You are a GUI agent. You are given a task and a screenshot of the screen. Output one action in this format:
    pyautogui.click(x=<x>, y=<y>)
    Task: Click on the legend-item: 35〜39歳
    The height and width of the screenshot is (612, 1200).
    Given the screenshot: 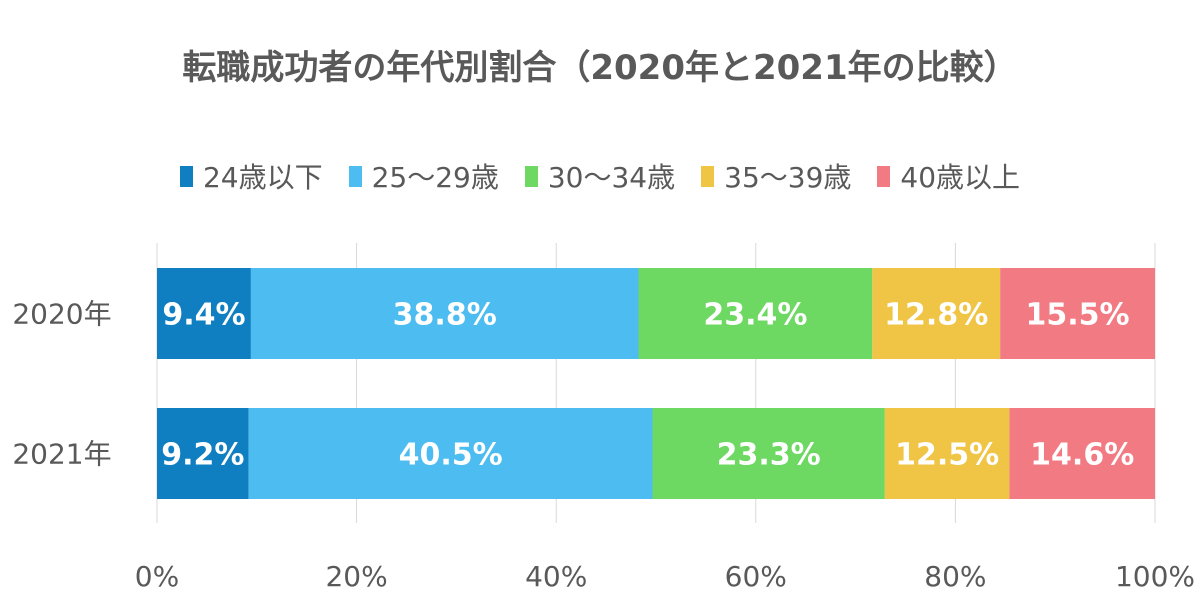 What is the action you would take?
    pyautogui.click(x=776, y=176)
    